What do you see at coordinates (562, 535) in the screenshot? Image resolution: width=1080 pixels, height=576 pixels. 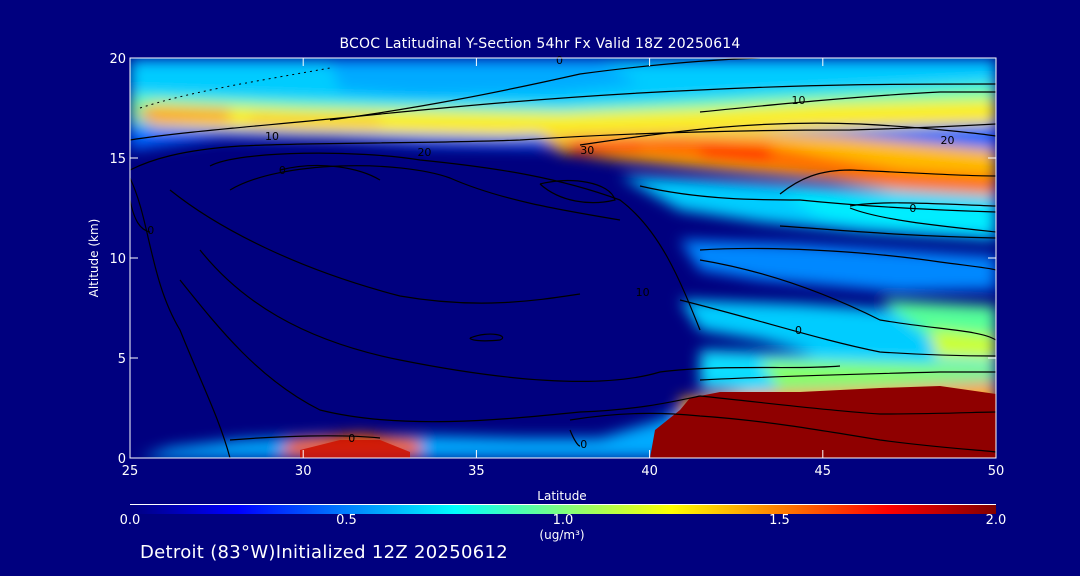 I see `colorbar-units: (ug/m³)` at bounding box center [562, 535].